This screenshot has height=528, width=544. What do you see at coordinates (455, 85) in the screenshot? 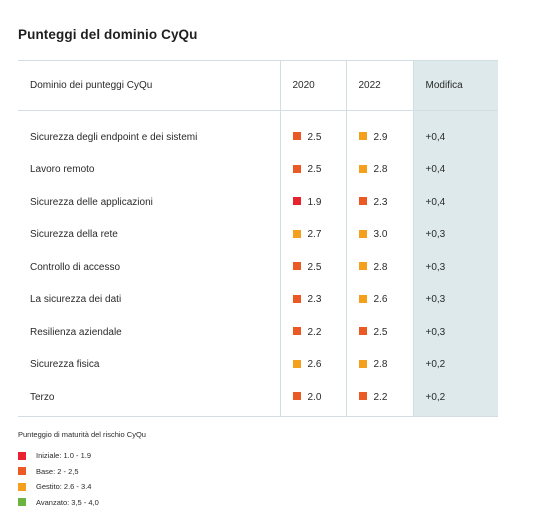
I see `header-change: Modifica` at bounding box center [455, 85].